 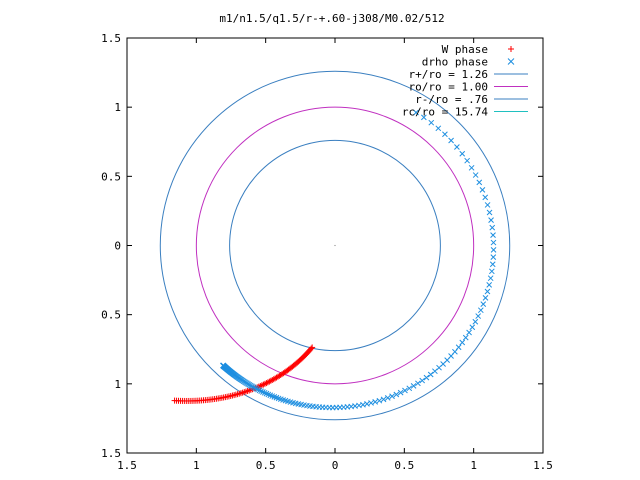 I want to click on x-tick-label-2: 0.5, so click(x=266, y=465).